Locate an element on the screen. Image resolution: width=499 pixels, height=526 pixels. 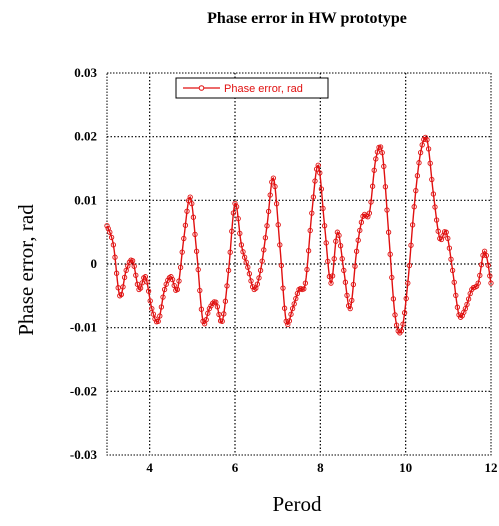
legend-box is located at coordinates (252, 88).